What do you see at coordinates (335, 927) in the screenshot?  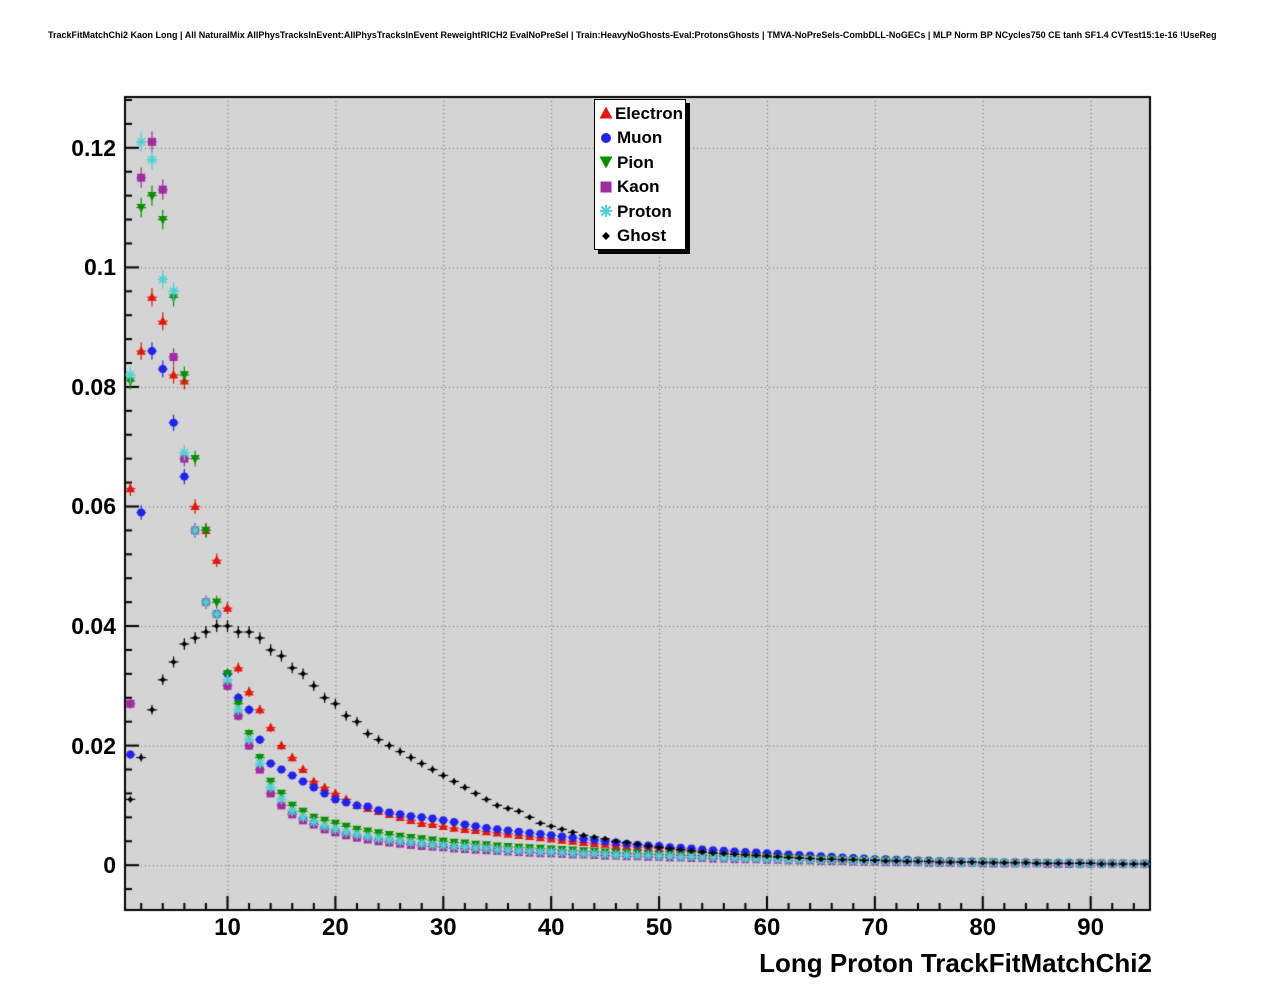 I see `x-tick-label: 20` at bounding box center [335, 927].